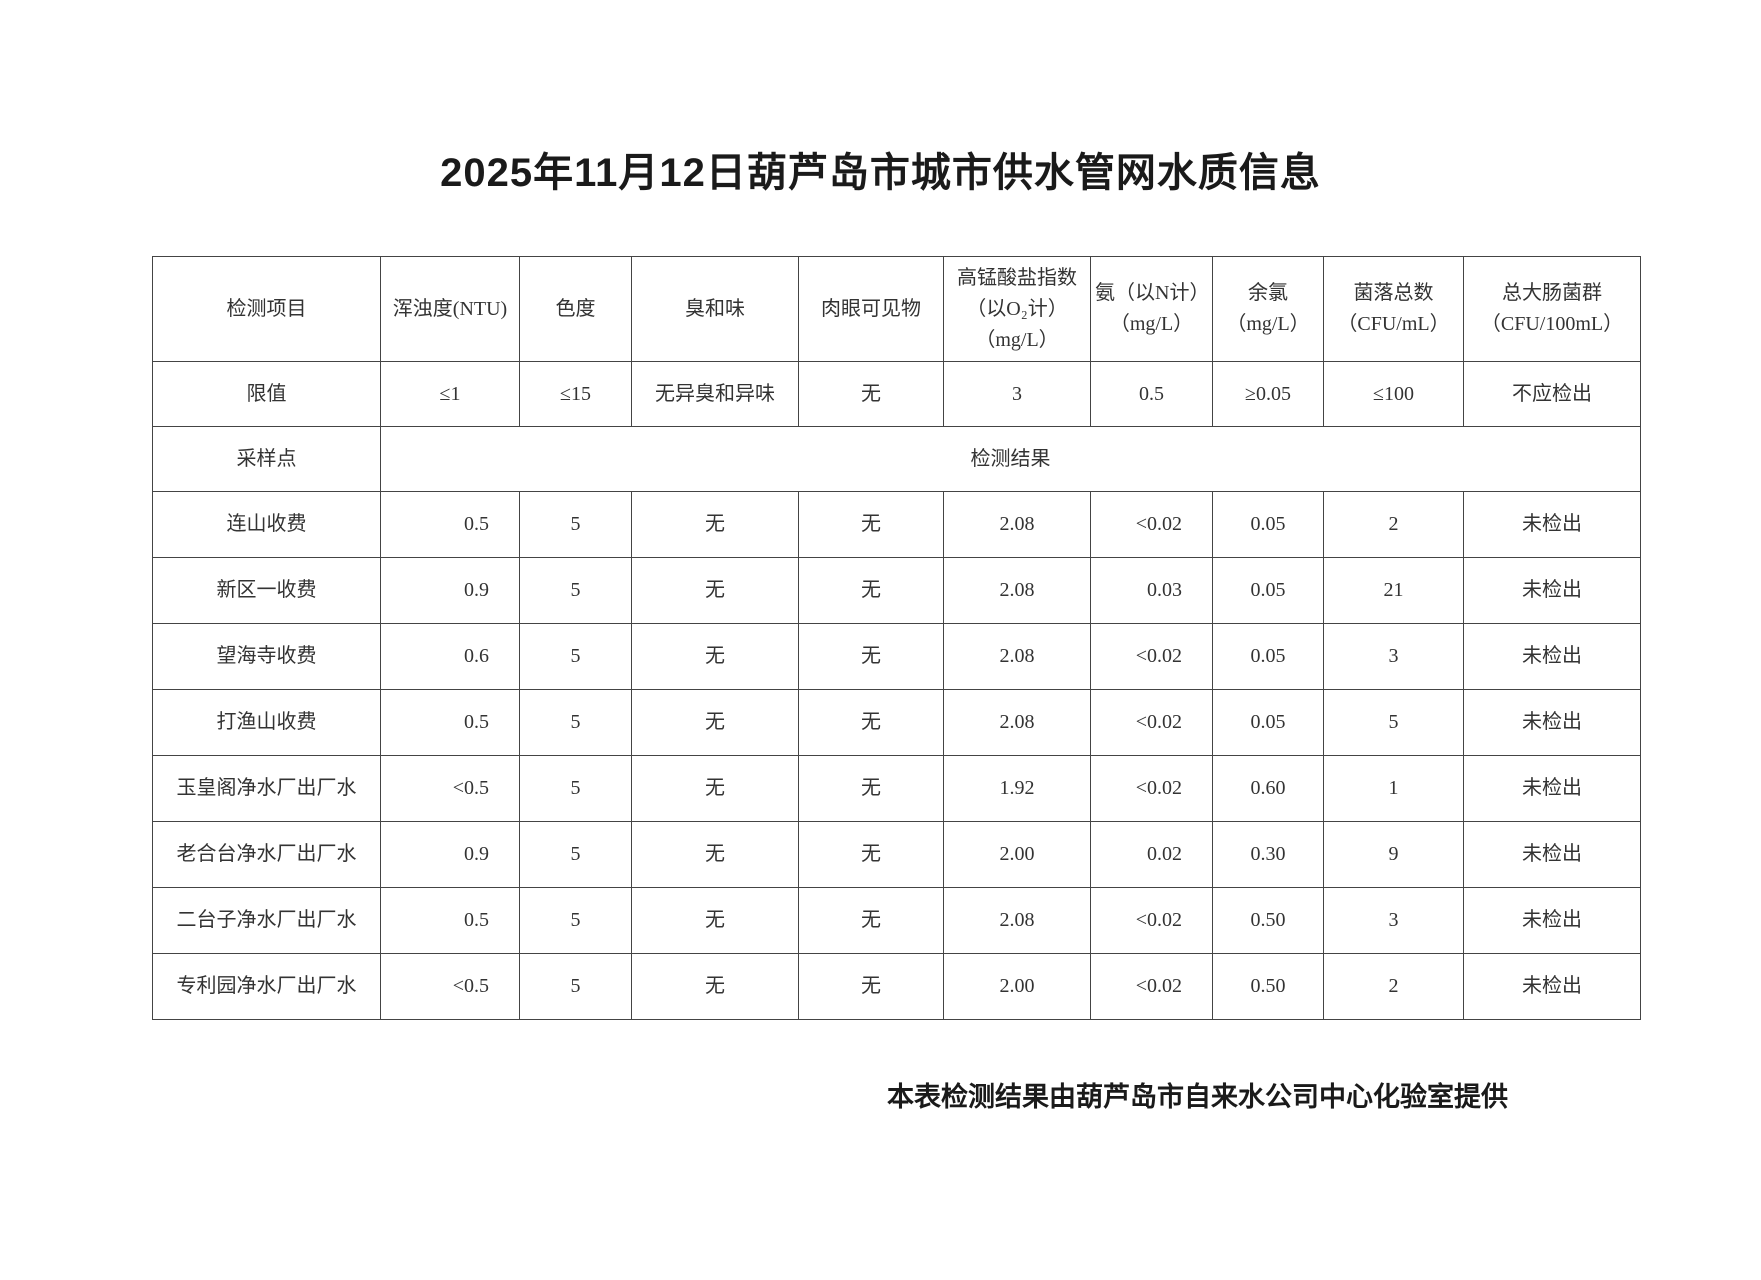  I want to click on limits-label: 限值, so click(266, 394).